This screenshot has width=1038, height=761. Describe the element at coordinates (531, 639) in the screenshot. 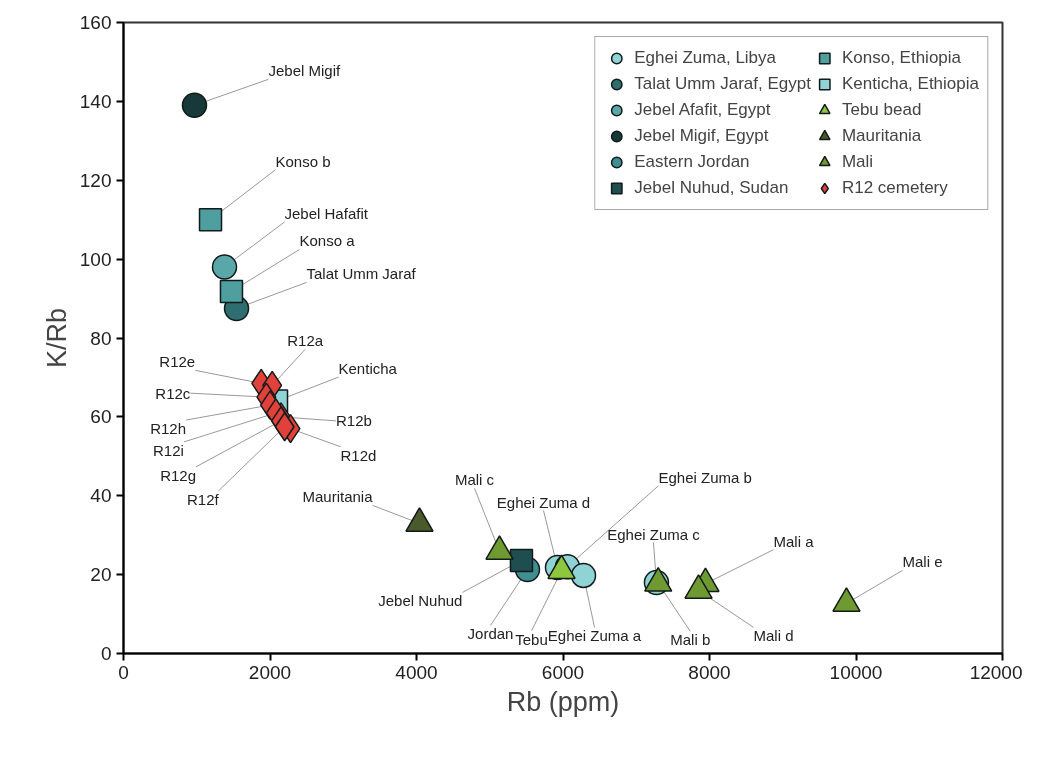

I see `annotation: Tebu` at that location.